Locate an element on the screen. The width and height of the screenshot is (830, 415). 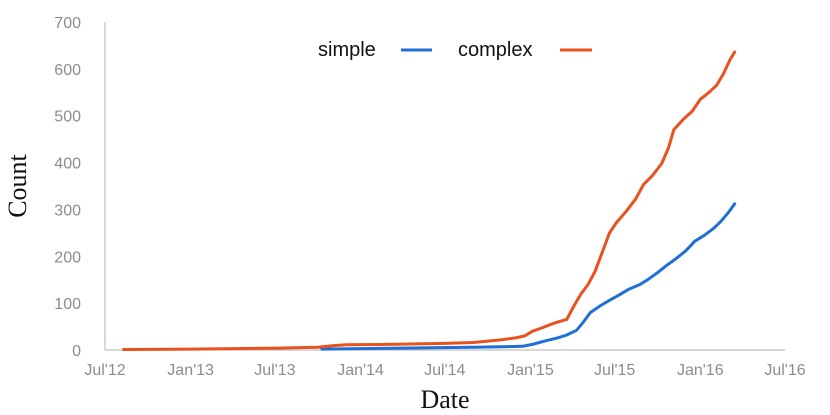
x-tick-label: Jan'16 is located at coordinates (700, 370).